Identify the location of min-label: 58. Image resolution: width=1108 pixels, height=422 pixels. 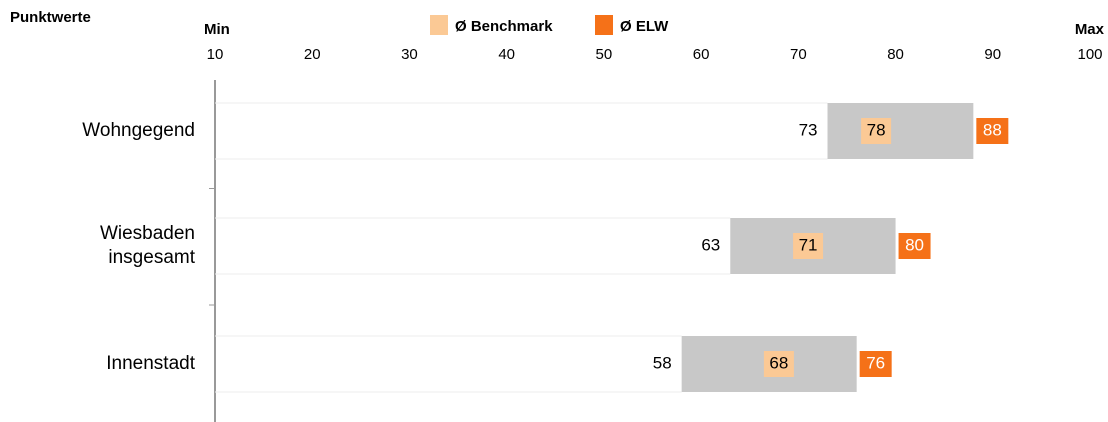
(662, 362).